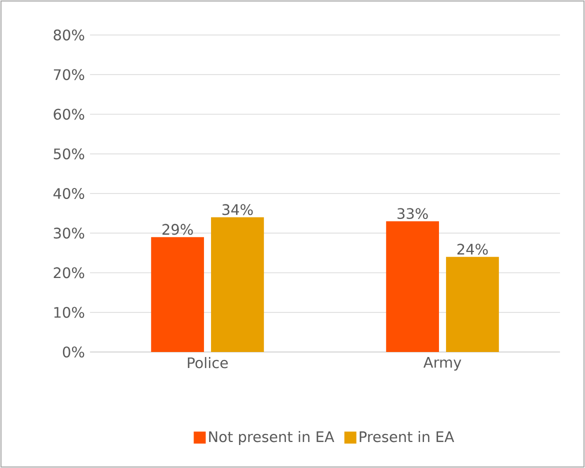 Image resolution: width=585 pixels, height=468 pixels. Describe the element at coordinates (413, 214) in the screenshot. I see `data-label: 33%` at that location.